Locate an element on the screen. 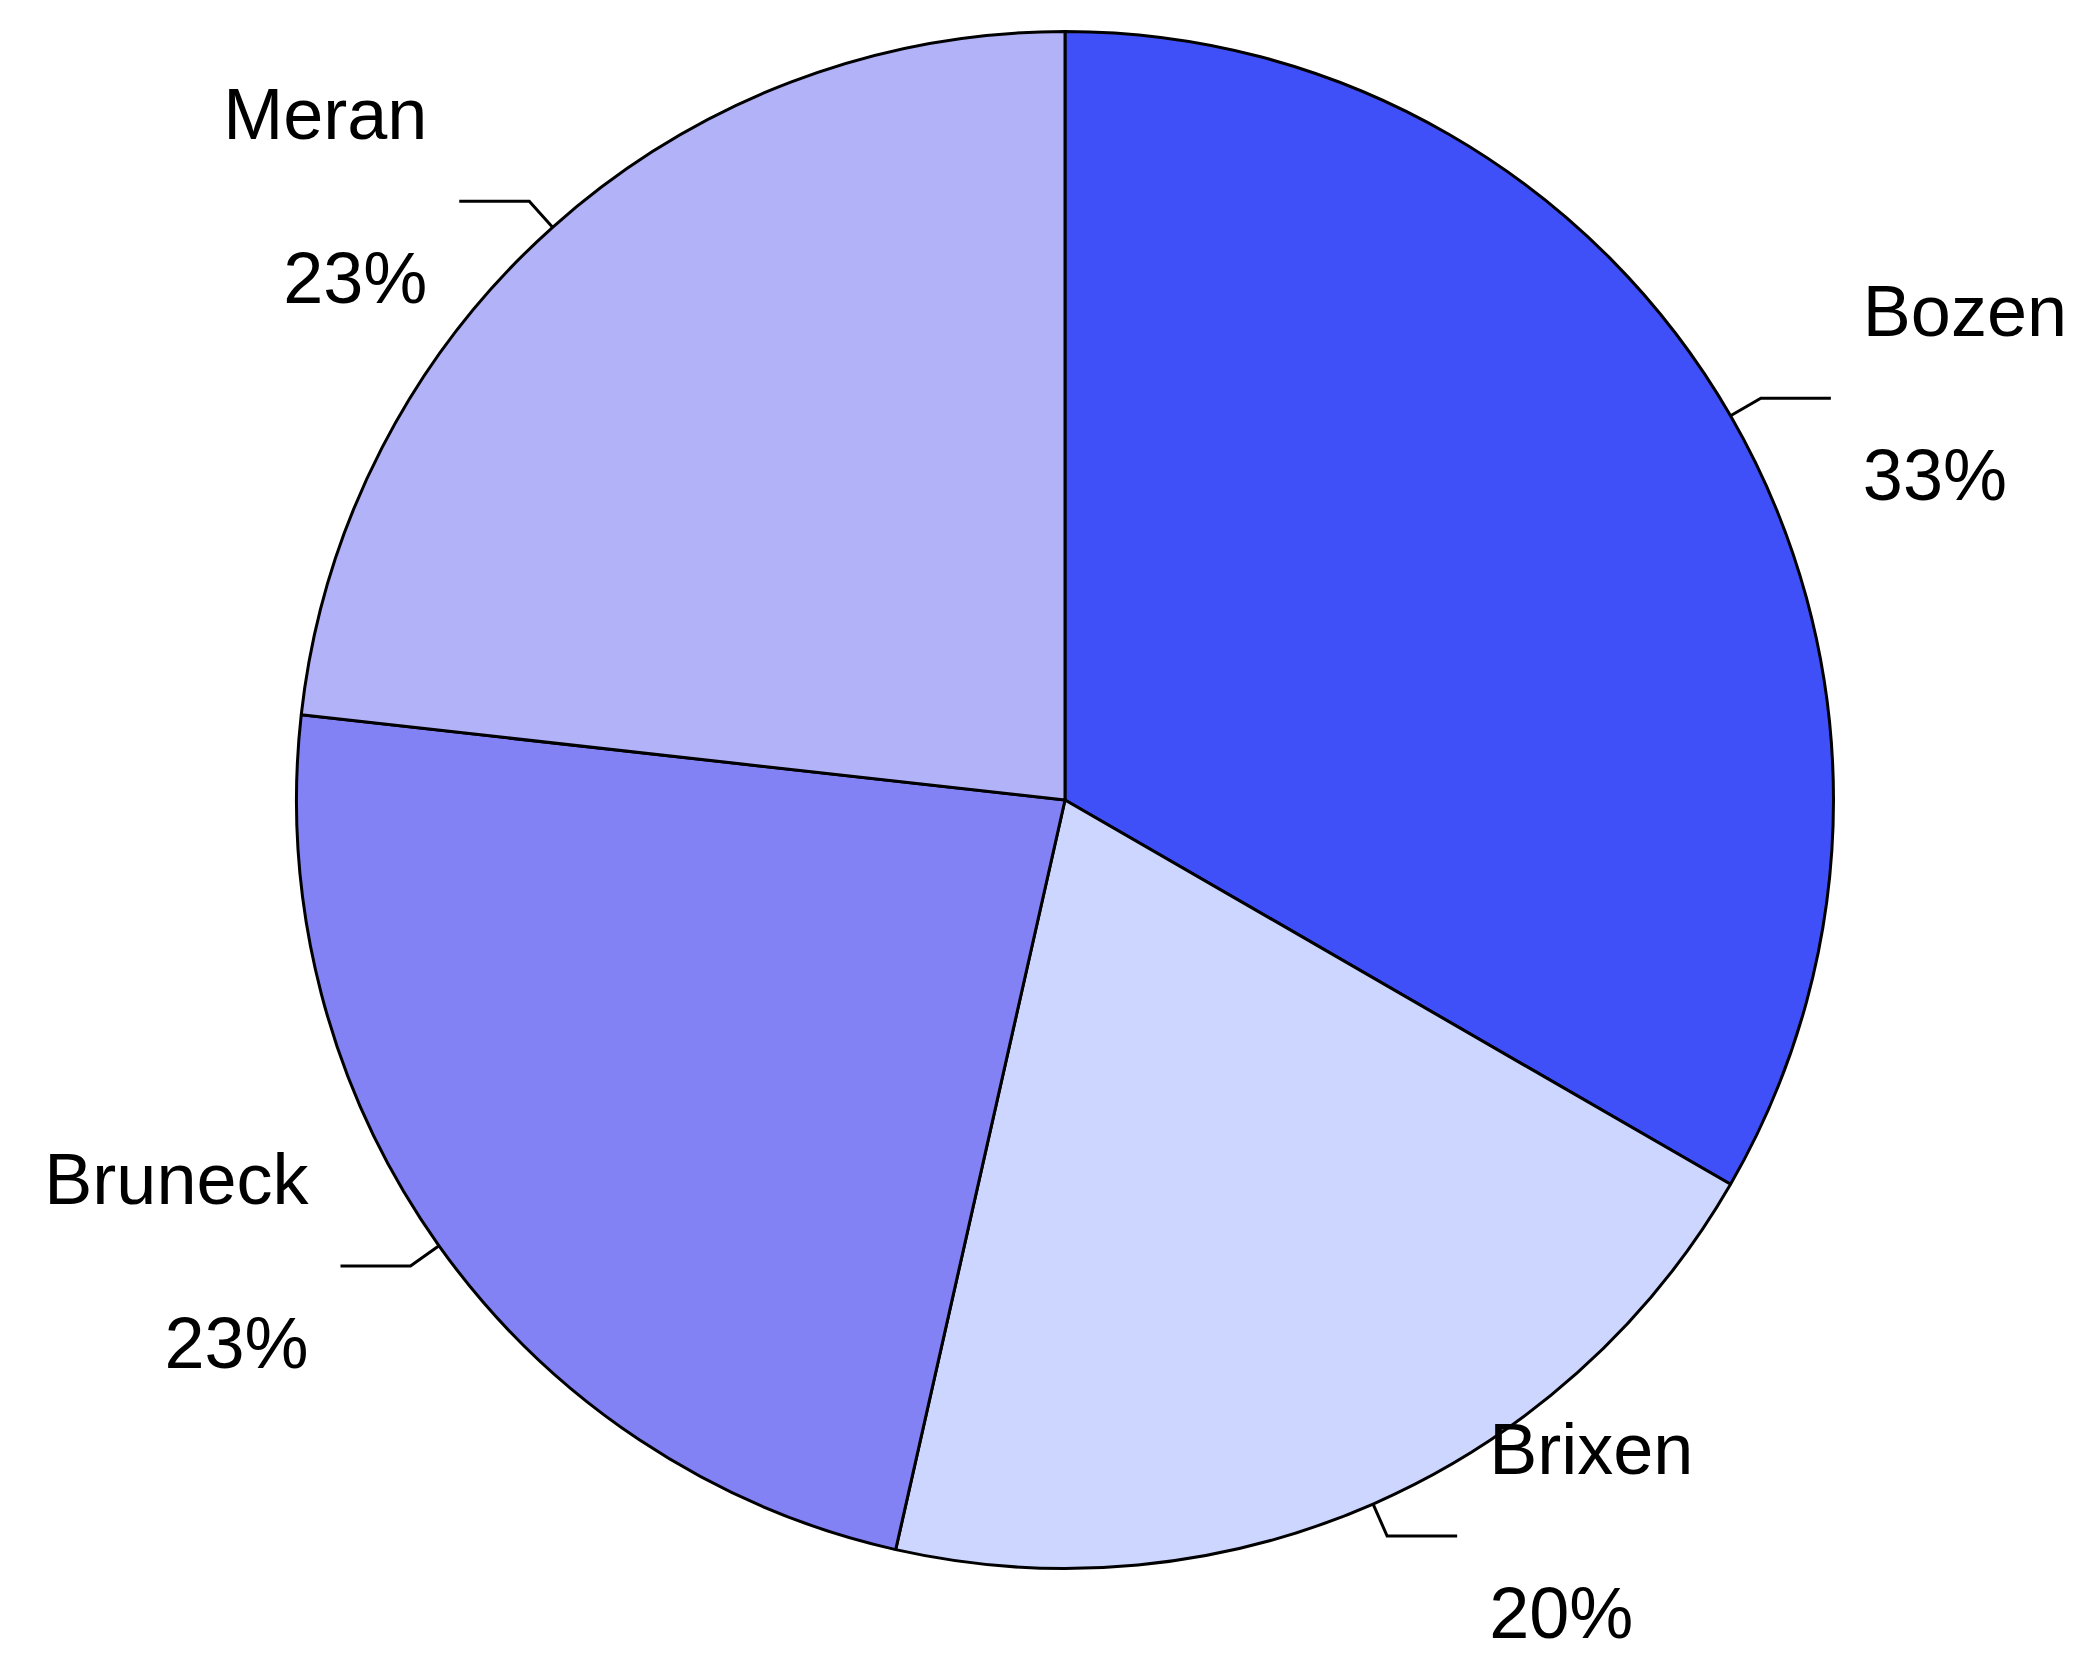 This screenshot has width=2075, height=1676. slice-label: Bruneck is located at coordinates (177, 1178).